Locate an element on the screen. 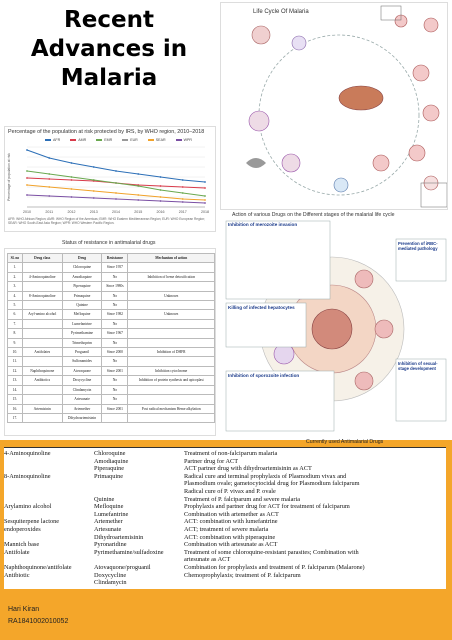  title-line-1: Recent is located at coordinates (109, 20).